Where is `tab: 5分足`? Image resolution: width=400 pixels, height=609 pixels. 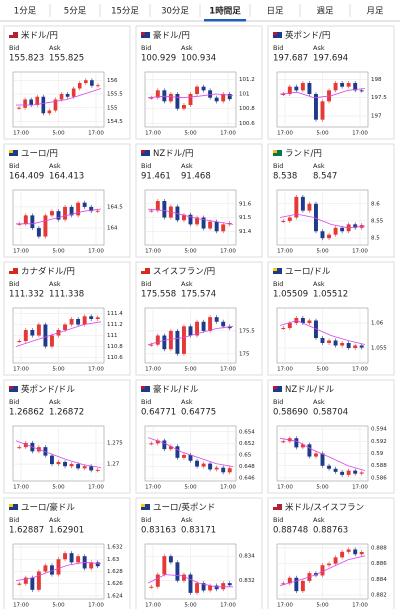 tab: 5分足 is located at coordinates (75, 12).